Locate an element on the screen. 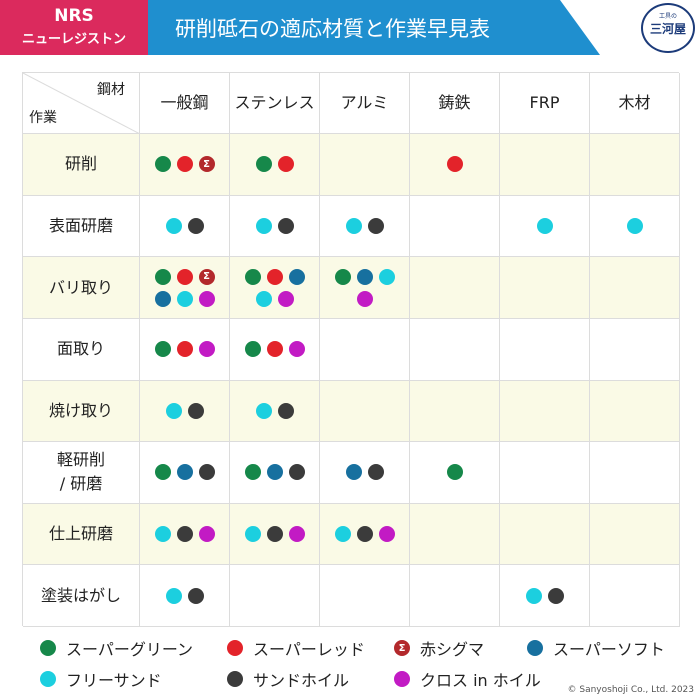 This screenshot has width=700, height=700. column-header: ステンレス is located at coordinates (275, 103).